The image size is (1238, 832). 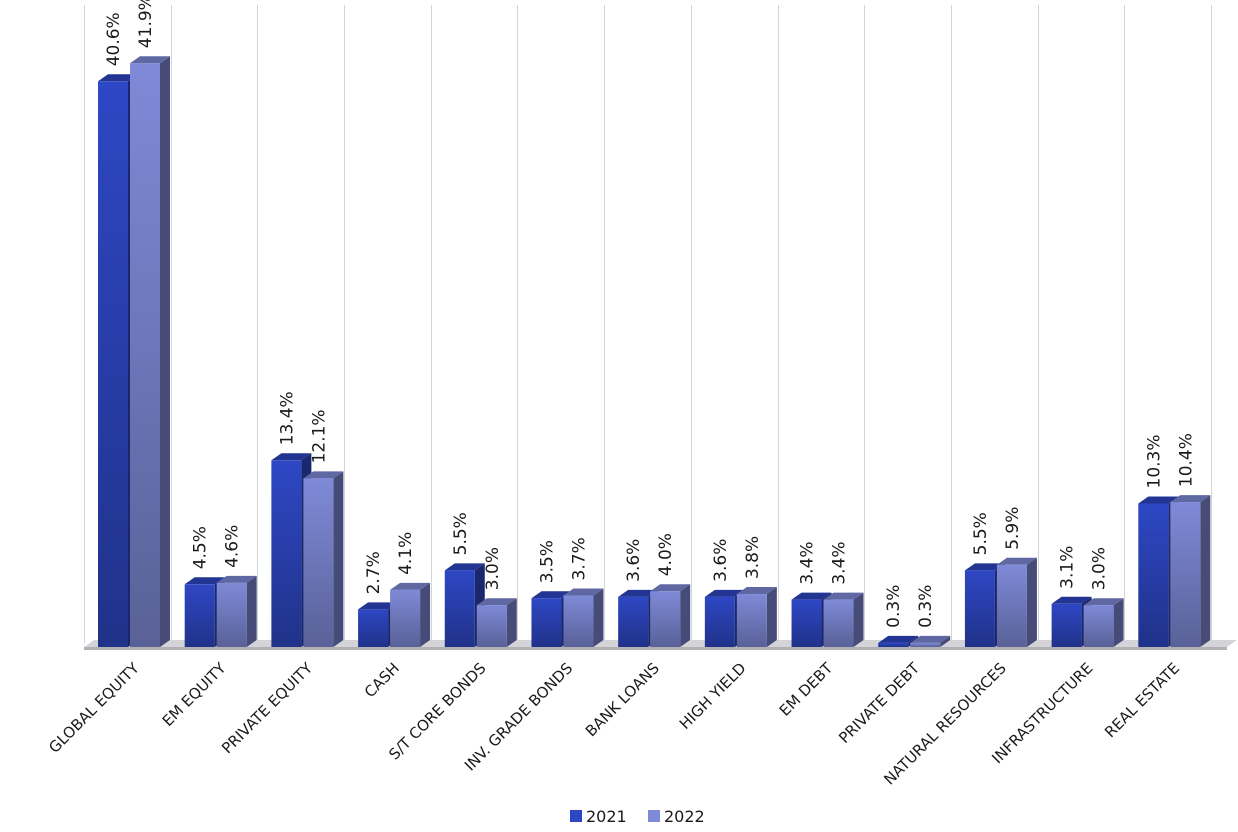 What do you see at coordinates (114, 39) in the screenshot?
I see `value-label: 40.6%` at bounding box center [114, 39].